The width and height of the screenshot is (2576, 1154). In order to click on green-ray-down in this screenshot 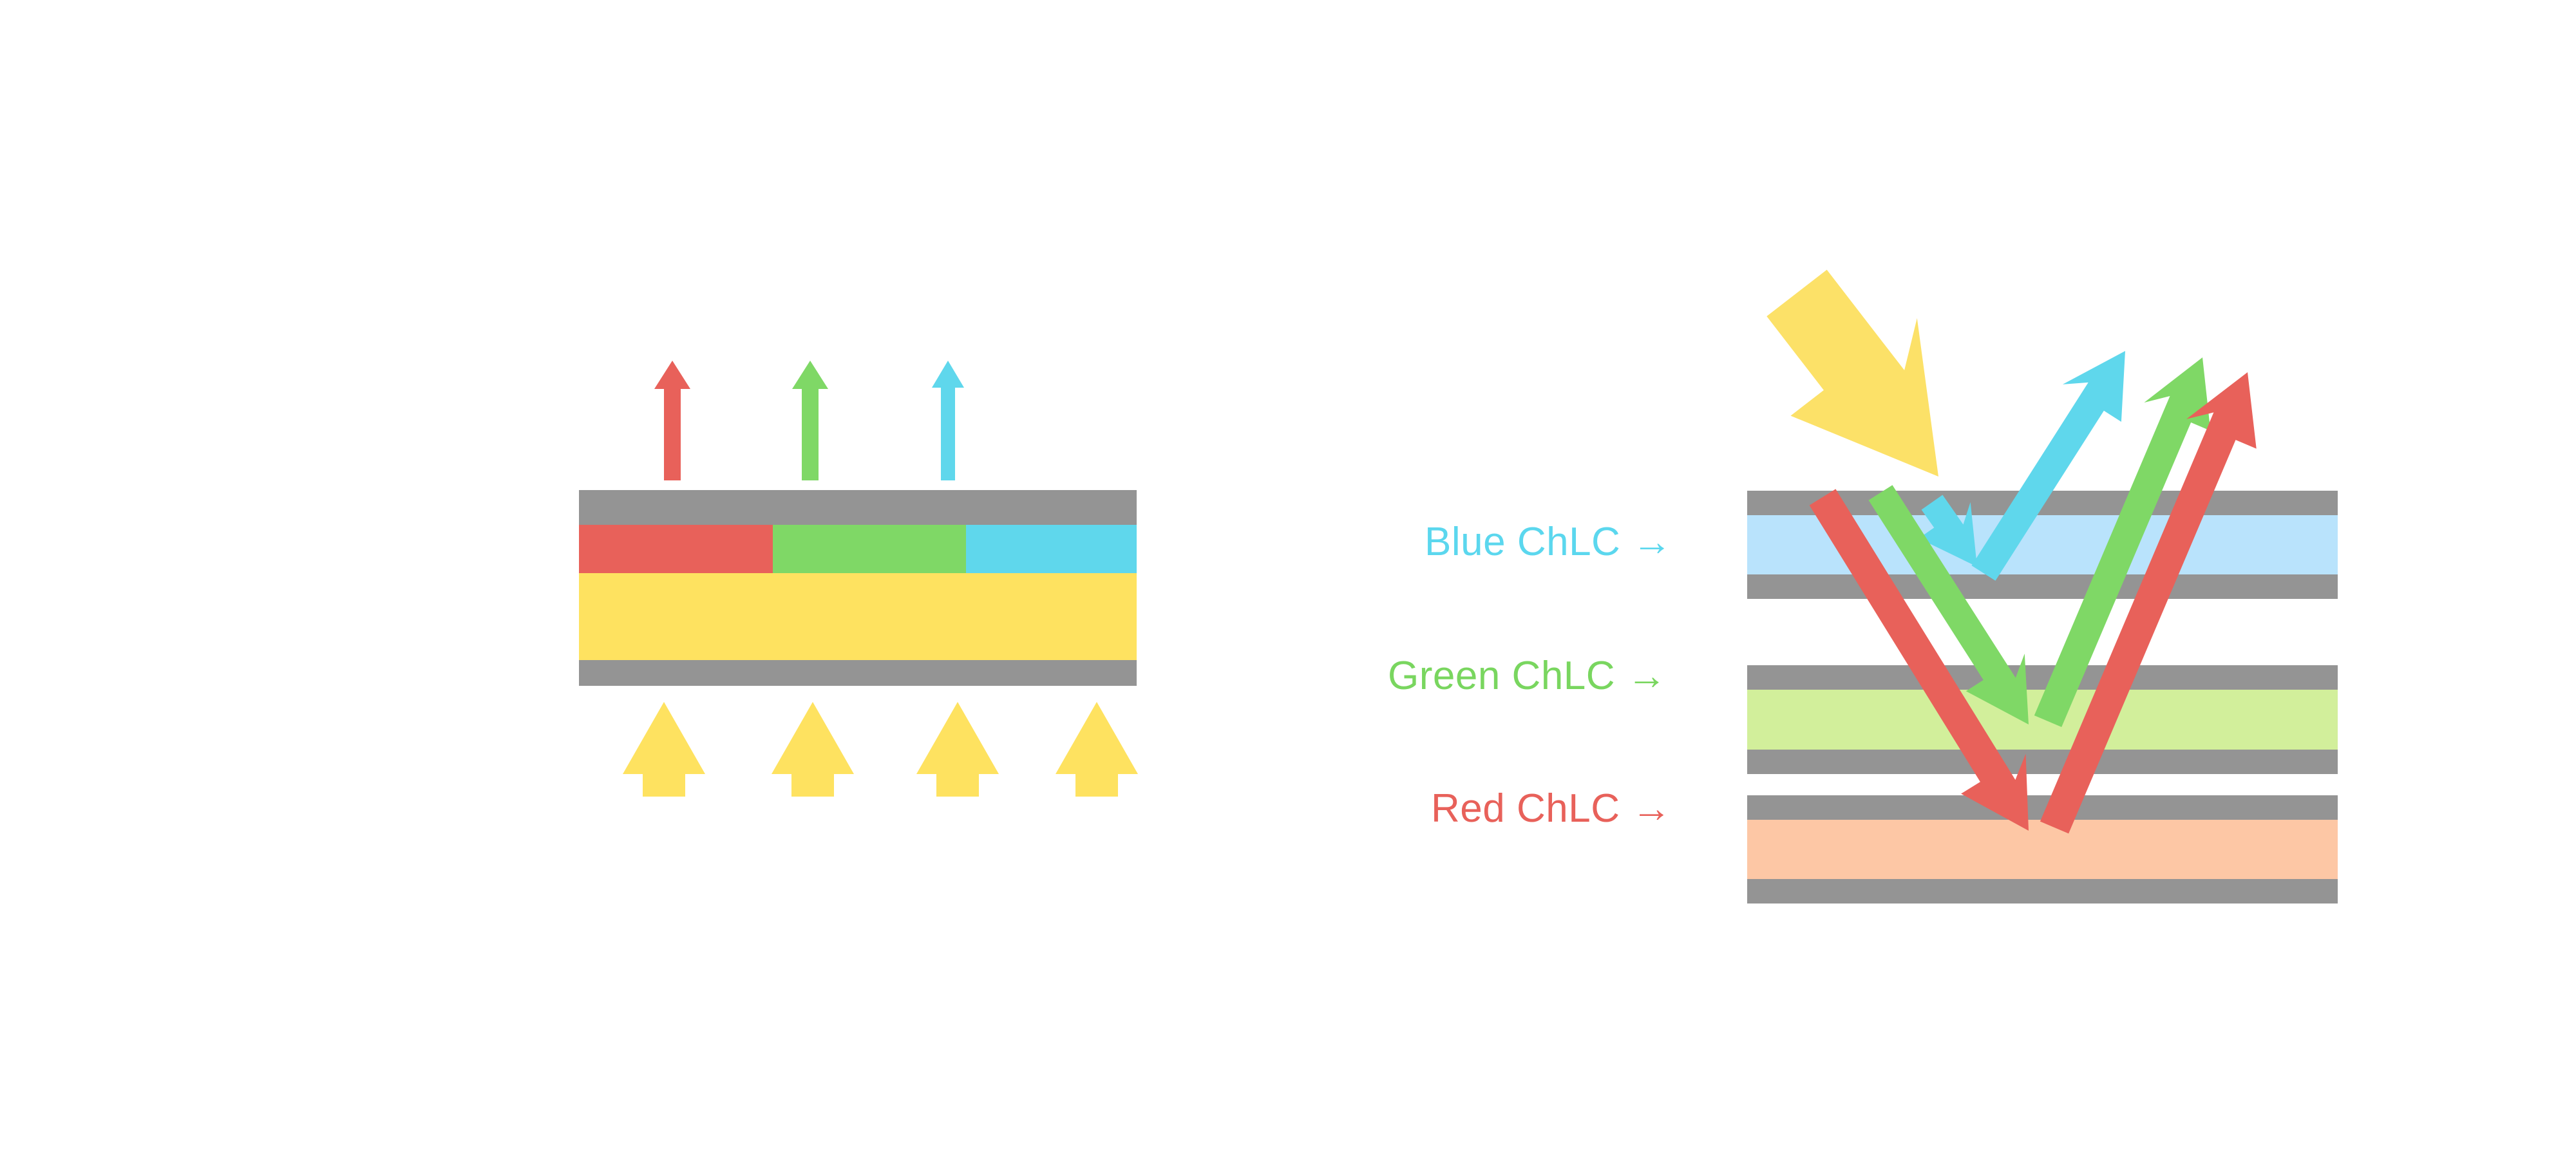, I will do `click(1948, 604)`.